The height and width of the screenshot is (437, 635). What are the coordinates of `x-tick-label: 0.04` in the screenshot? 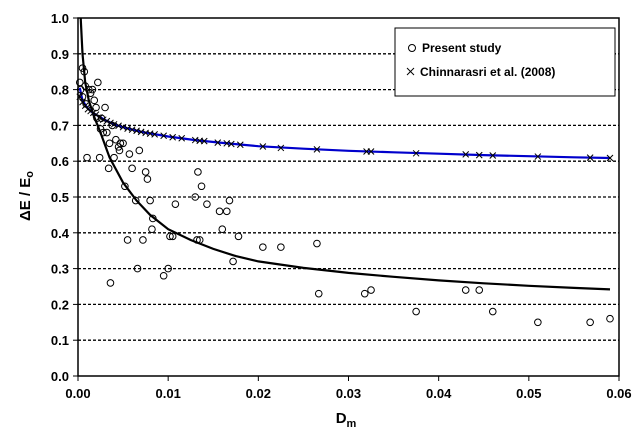 It's located at (439, 393).